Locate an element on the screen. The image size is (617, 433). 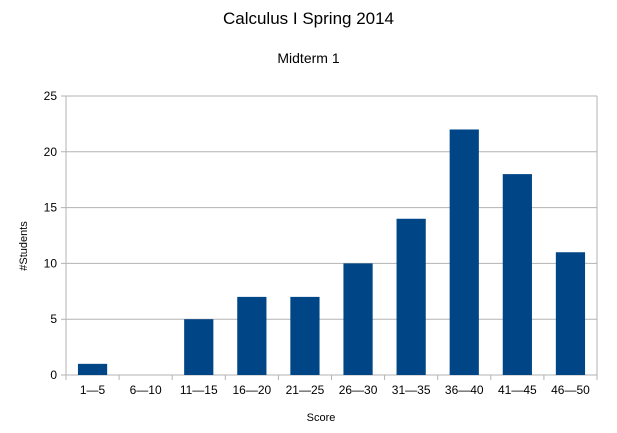
y-tick-label: 25 is located at coordinates (51, 96).